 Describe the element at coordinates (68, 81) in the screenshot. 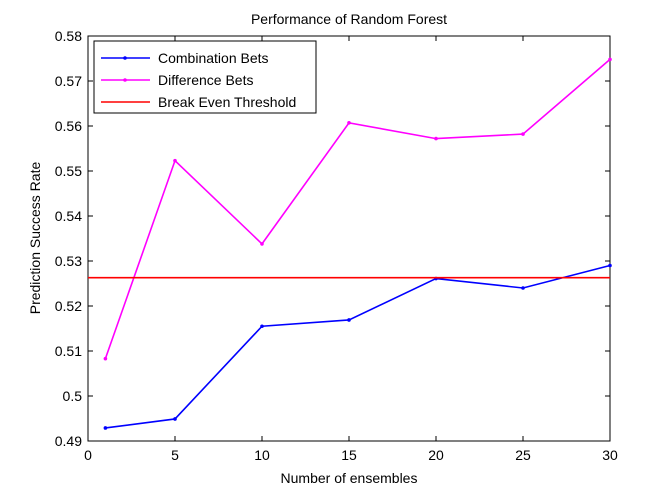

I see `y-tick-label: 0.57` at that location.